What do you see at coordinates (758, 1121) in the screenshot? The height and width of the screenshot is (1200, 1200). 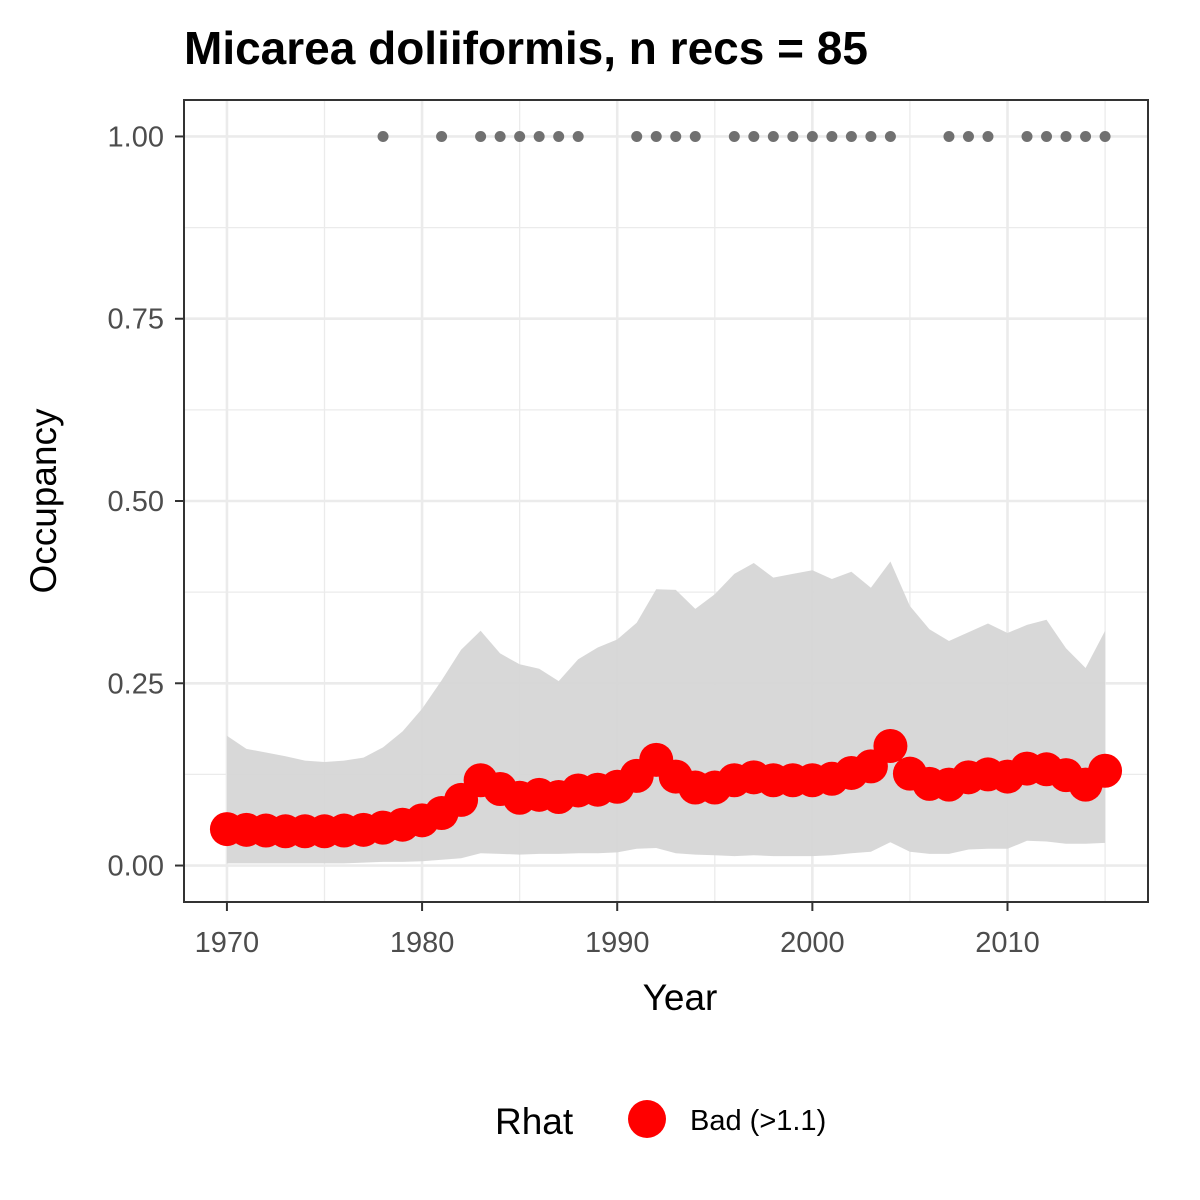 I see `legend-label-bad: Bad (>1.1)` at bounding box center [758, 1121].